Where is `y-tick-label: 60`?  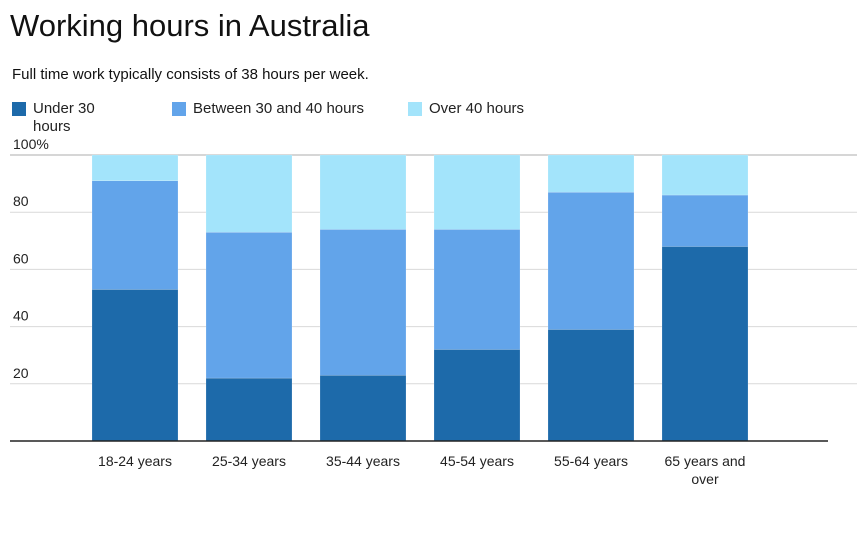
y-tick-label: 60 is located at coordinates (21, 258).